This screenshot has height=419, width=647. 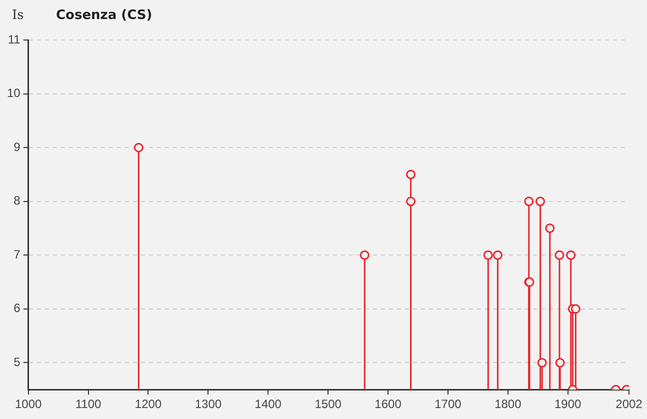 What do you see at coordinates (17, 254) in the screenshot?
I see `y-tick-label: 7` at bounding box center [17, 254].